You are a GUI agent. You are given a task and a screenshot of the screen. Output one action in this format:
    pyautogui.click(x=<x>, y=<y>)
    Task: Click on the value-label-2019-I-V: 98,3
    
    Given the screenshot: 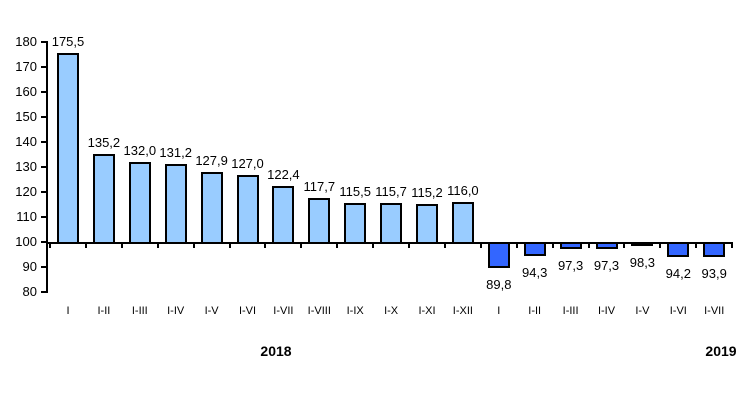 What is the action you would take?
    pyautogui.click(x=642, y=263)
    